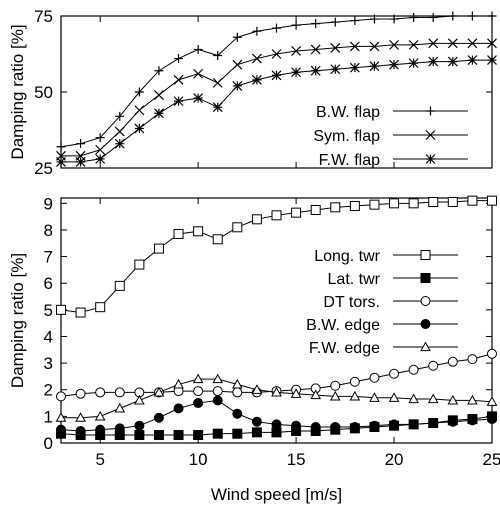  What do you see at coordinates (349, 160) in the screenshot?
I see `legend-label: F.W. flap` at bounding box center [349, 160].